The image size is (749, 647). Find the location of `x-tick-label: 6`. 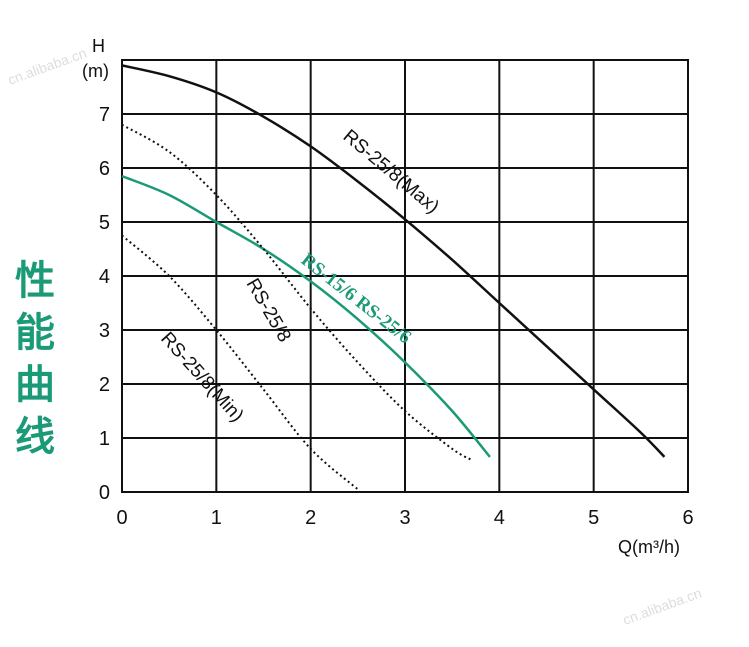

x-tick-label: 6 is located at coordinates (687, 518).